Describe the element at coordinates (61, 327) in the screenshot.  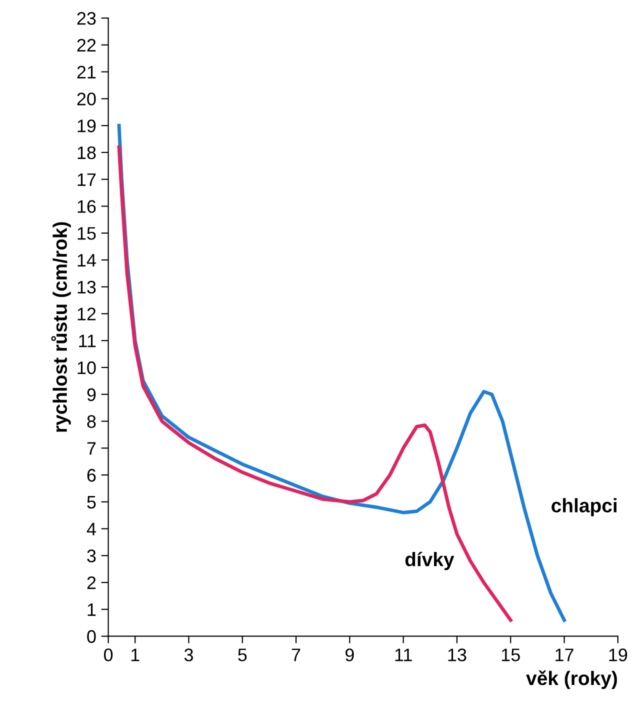
I see `y-axis-title: rychlost růstu (cm/rok)` at that location.